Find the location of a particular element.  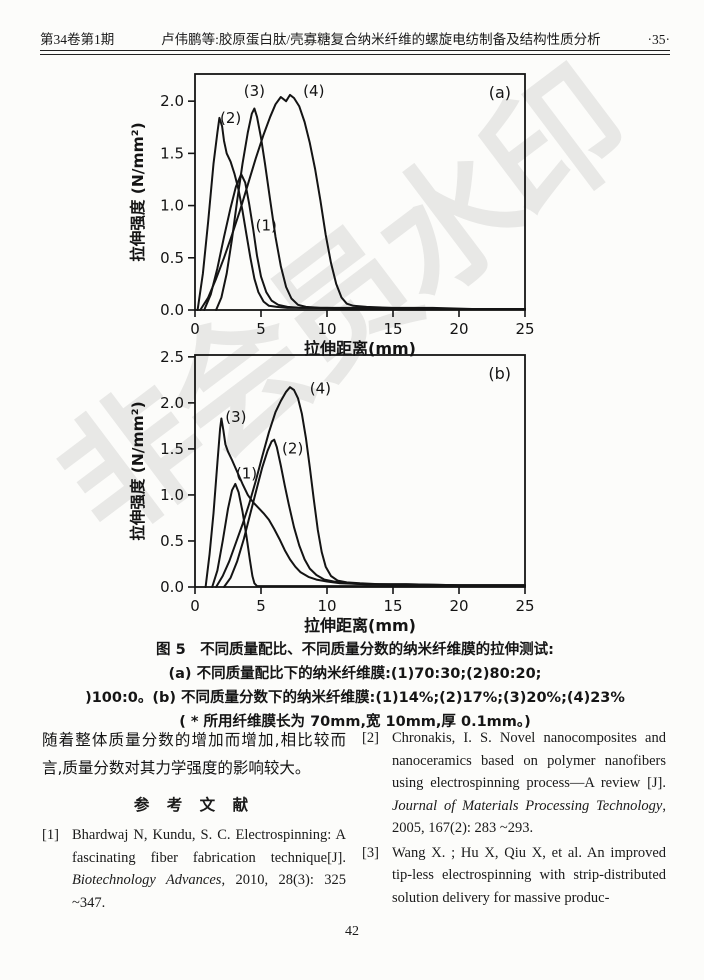

reference-index: [2] is located at coordinates (370, 738).